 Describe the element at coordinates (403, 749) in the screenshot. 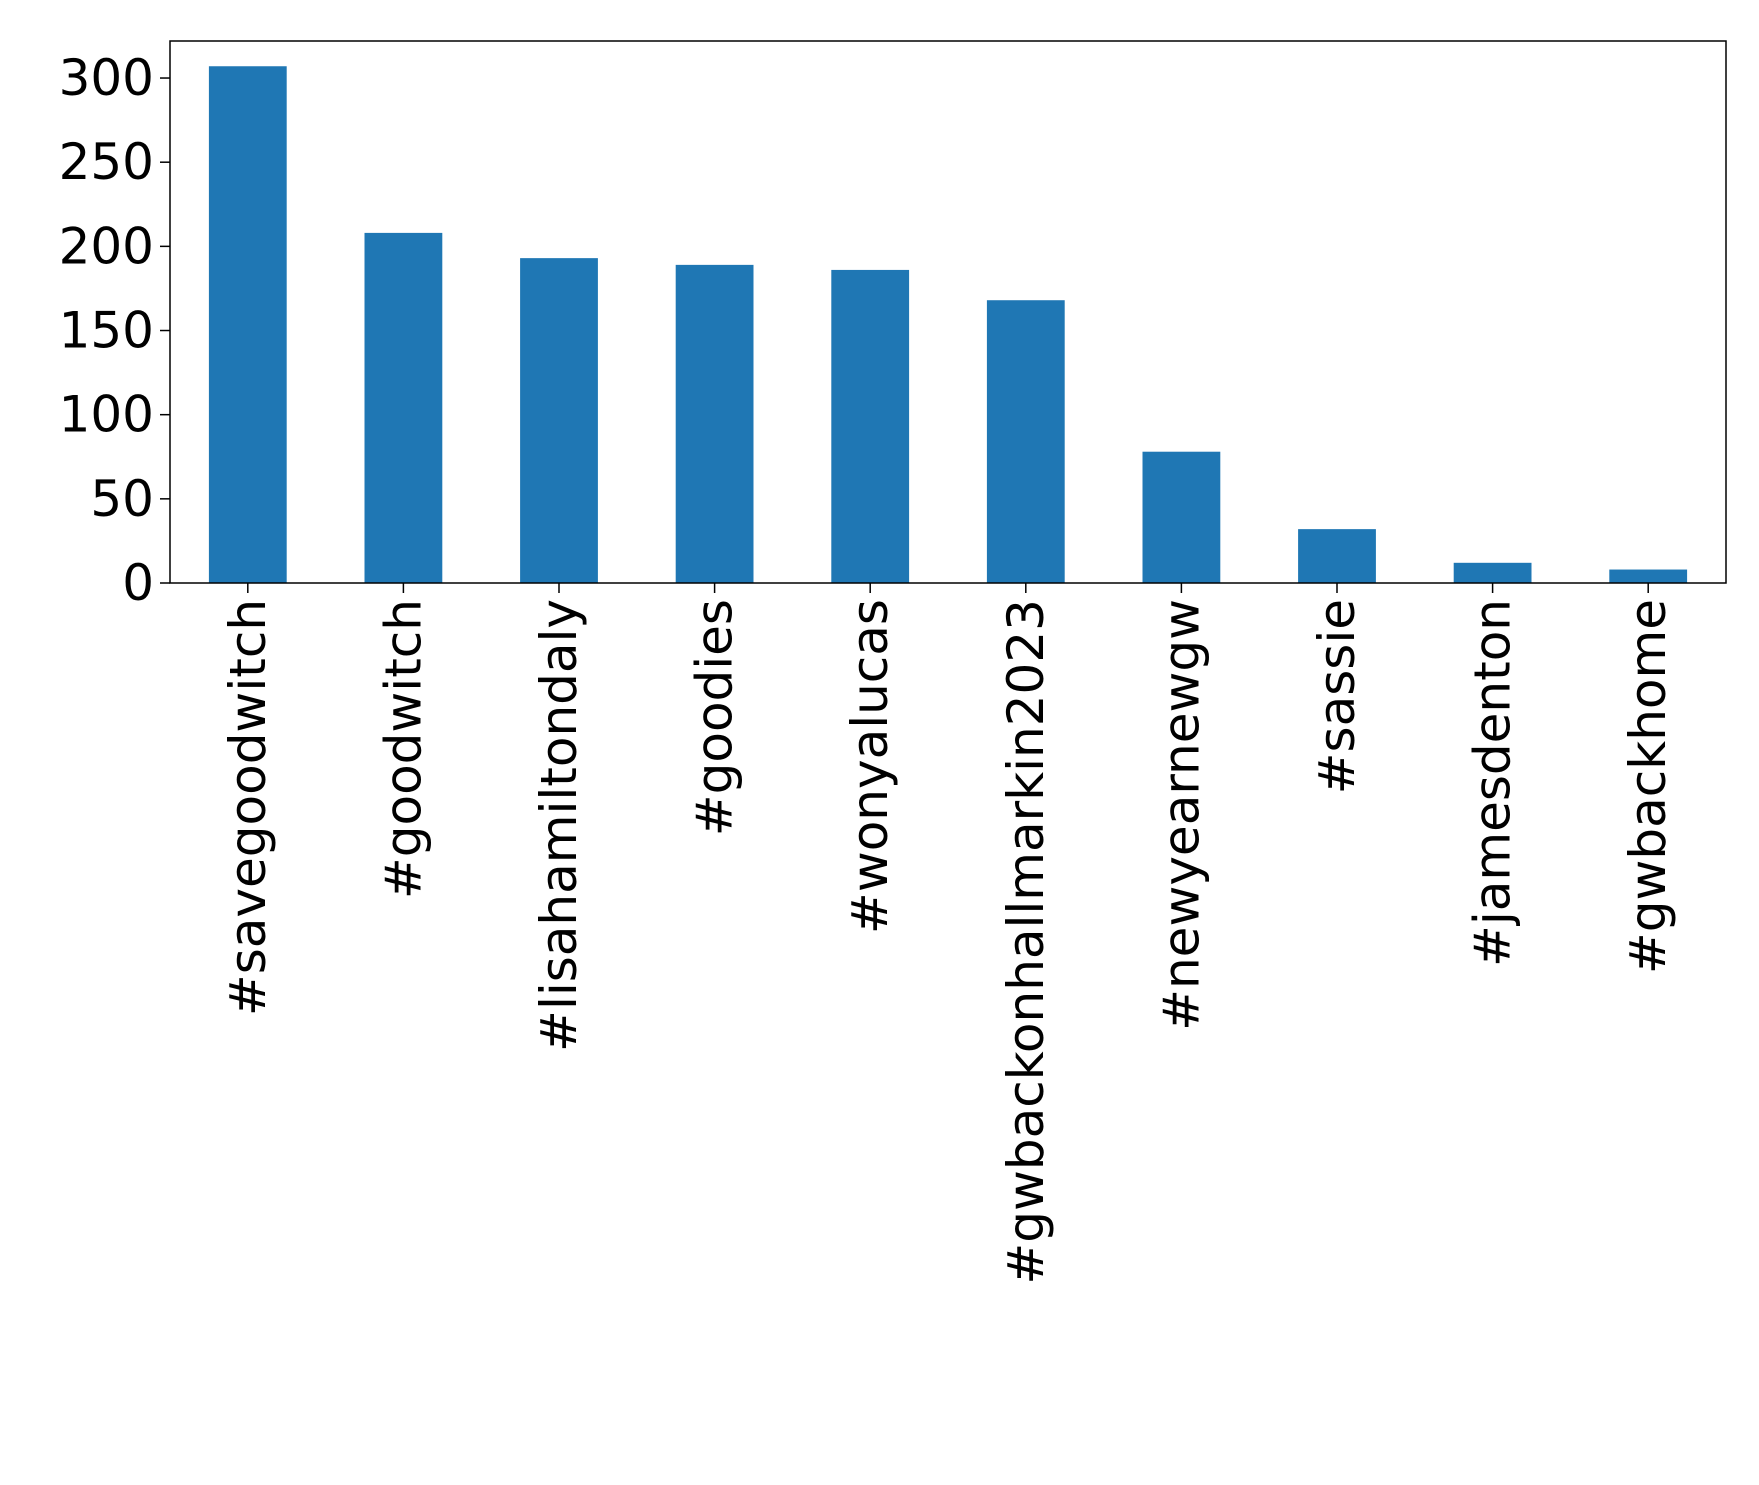

I see `x-tick-label: #goodwitch` at that location.